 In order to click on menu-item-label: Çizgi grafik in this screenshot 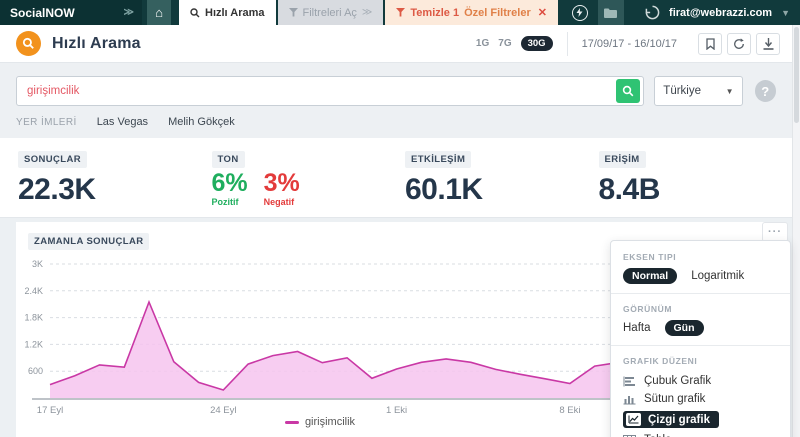, I will do `click(679, 419)`.